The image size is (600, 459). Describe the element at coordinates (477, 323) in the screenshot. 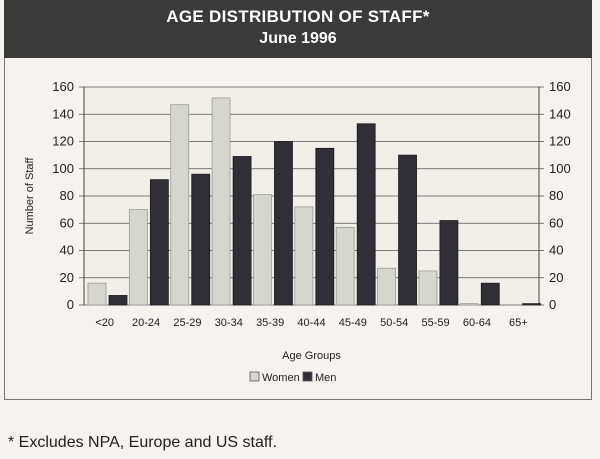

I see `x-tick-label: 60-64` at that location.